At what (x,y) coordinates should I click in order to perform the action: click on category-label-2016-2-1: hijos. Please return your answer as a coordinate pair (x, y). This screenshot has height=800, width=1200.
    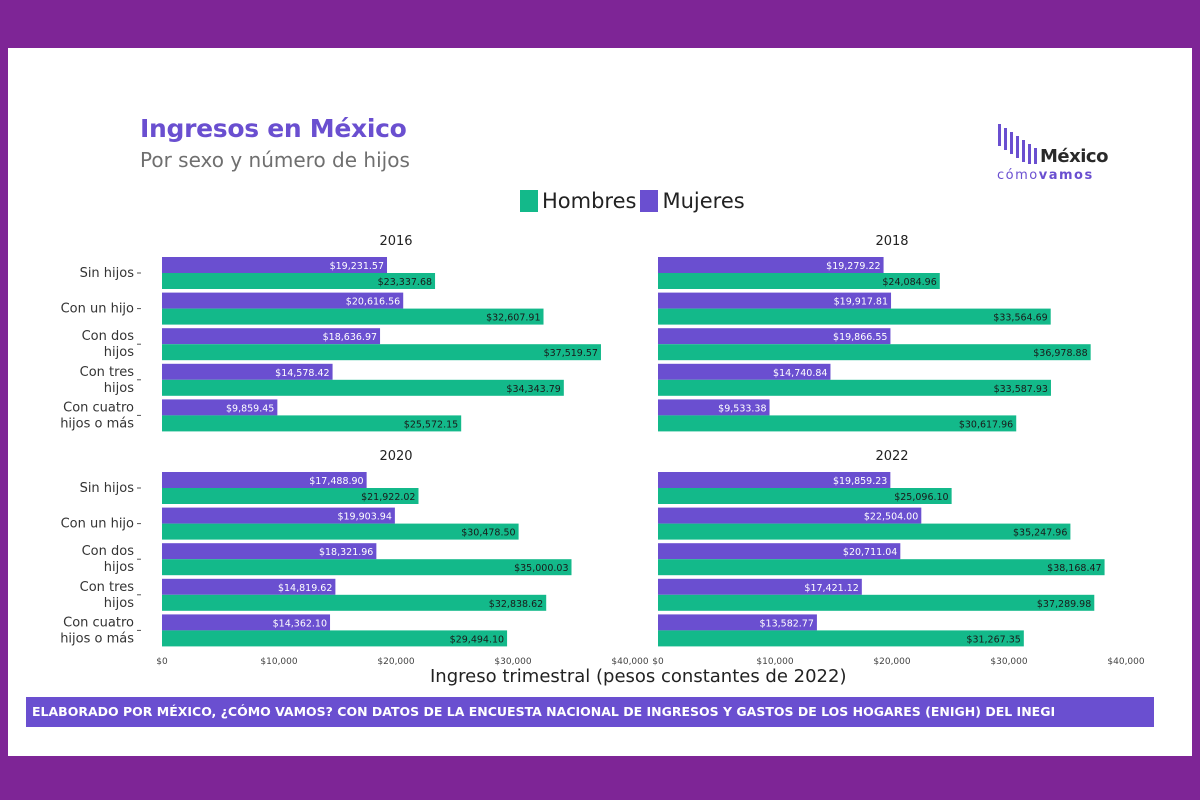
    Looking at the image, I should click on (119, 352).